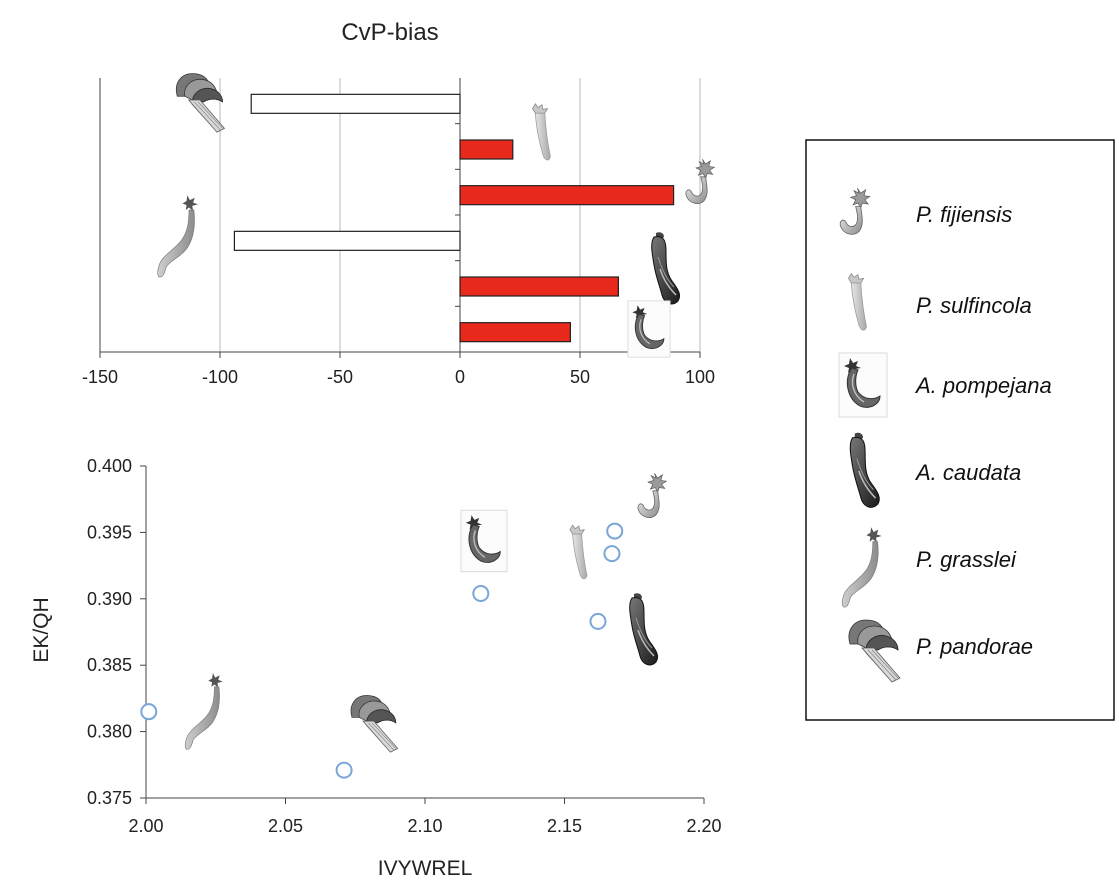 Image resolution: width=1119 pixels, height=884 pixels. I want to click on bar-p-grasslei, so click(347, 240).